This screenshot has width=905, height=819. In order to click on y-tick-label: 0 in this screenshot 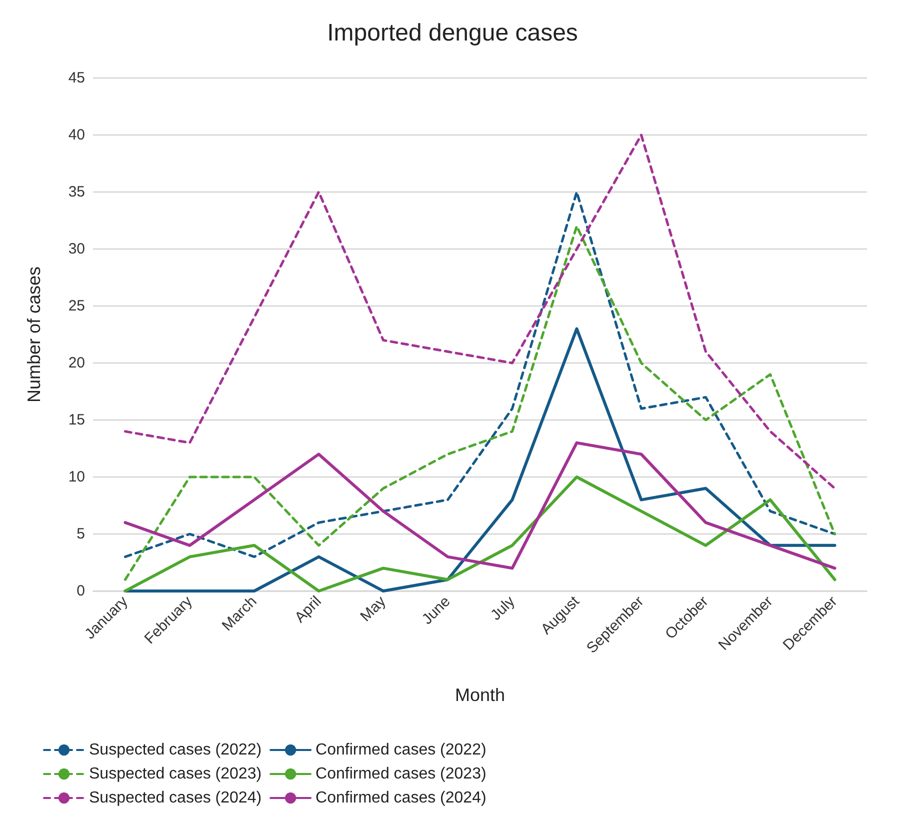, I will do `click(80, 591)`.